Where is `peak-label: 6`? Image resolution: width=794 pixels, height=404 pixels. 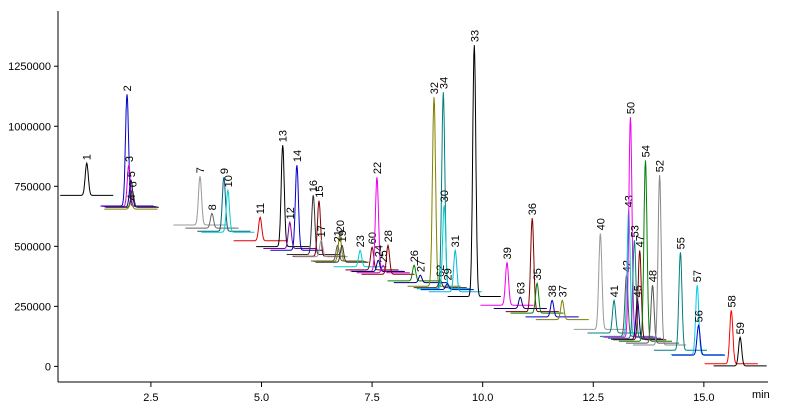
peak-label: 6 is located at coordinates (133, 184).